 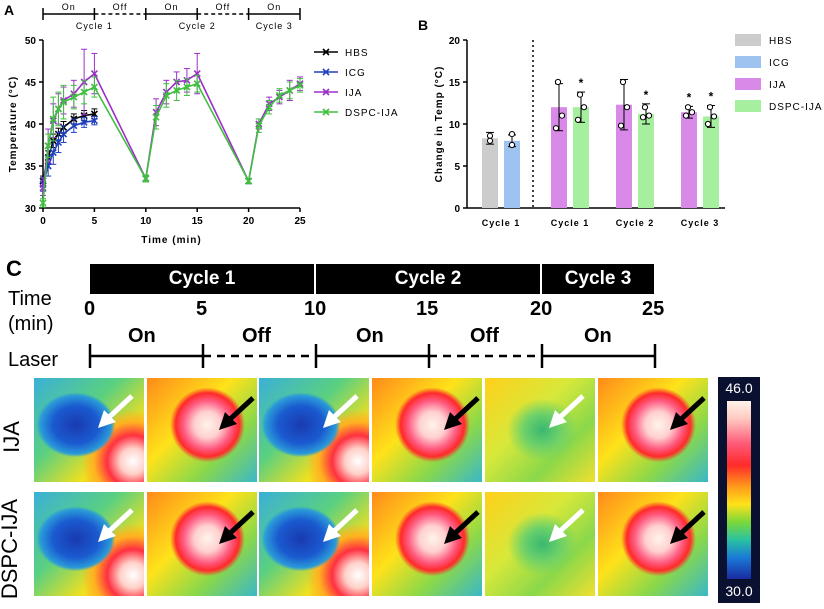 What do you see at coordinates (598, 336) in the screenshot?
I see `state-on-3: On` at bounding box center [598, 336].